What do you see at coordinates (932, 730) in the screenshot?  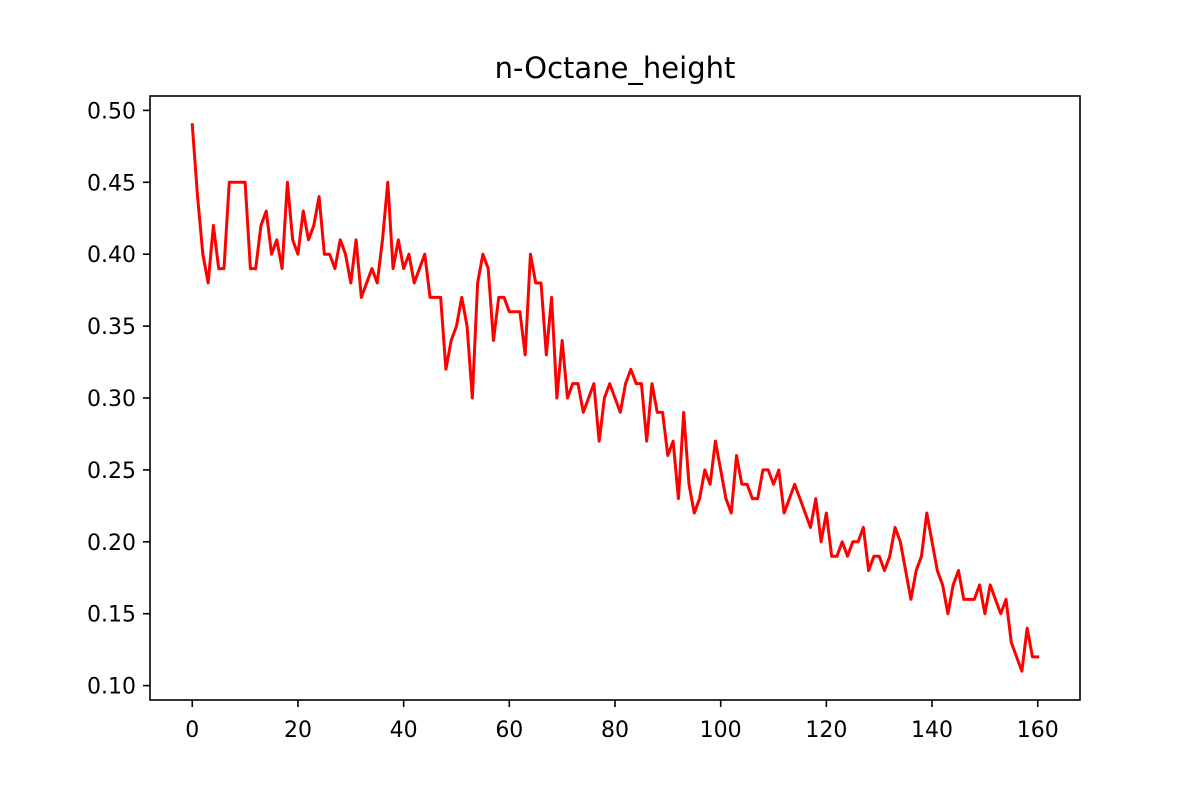 I see `x-tick-label: 140` at bounding box center [932, 730].